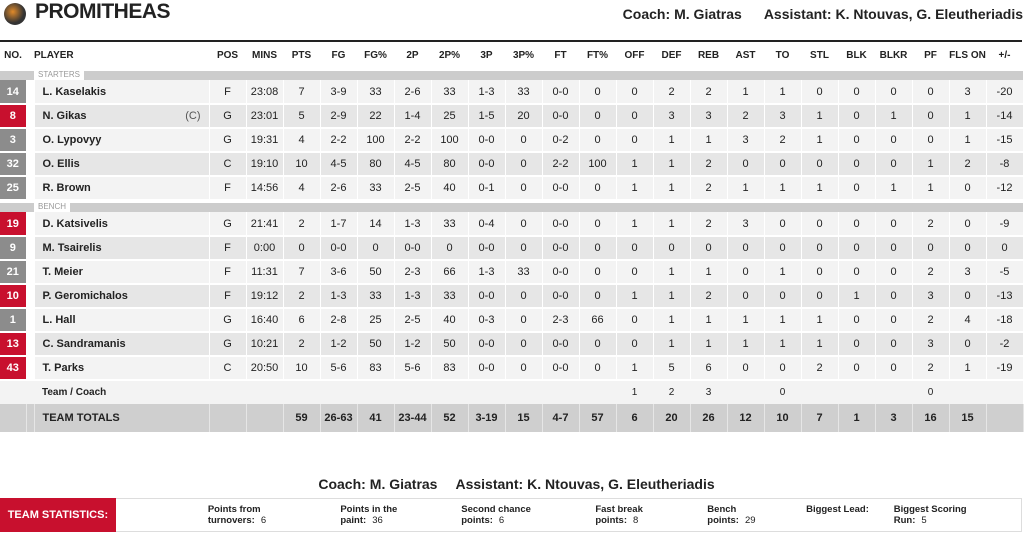 This screenshot has width=1029, height=536. What do you see at coordinates (338, 55) in the screenshot?
I see `column-header: FG` at bounding box center [338, 55].